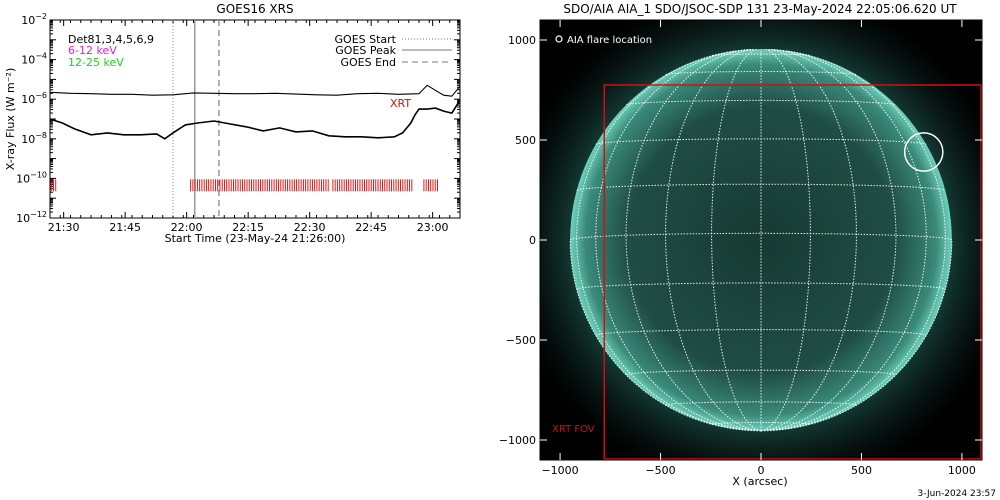 This screenshot has width=1000, height=500. Describe the element at coordinates (255, 238) in the screenshot. I see `goes-x-axis-label: Start Time (23-May-24 21:26:00)` at that location.